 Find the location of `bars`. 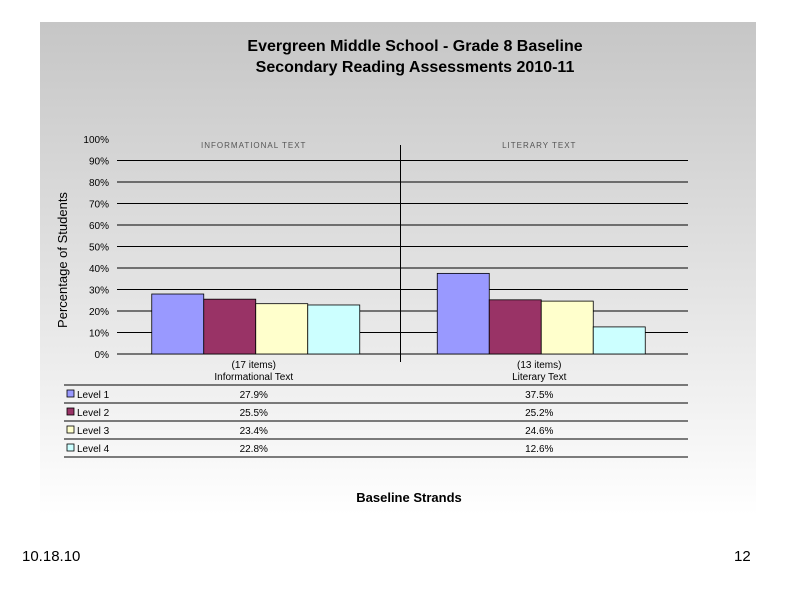

bars is located at coordinates (398, 313).